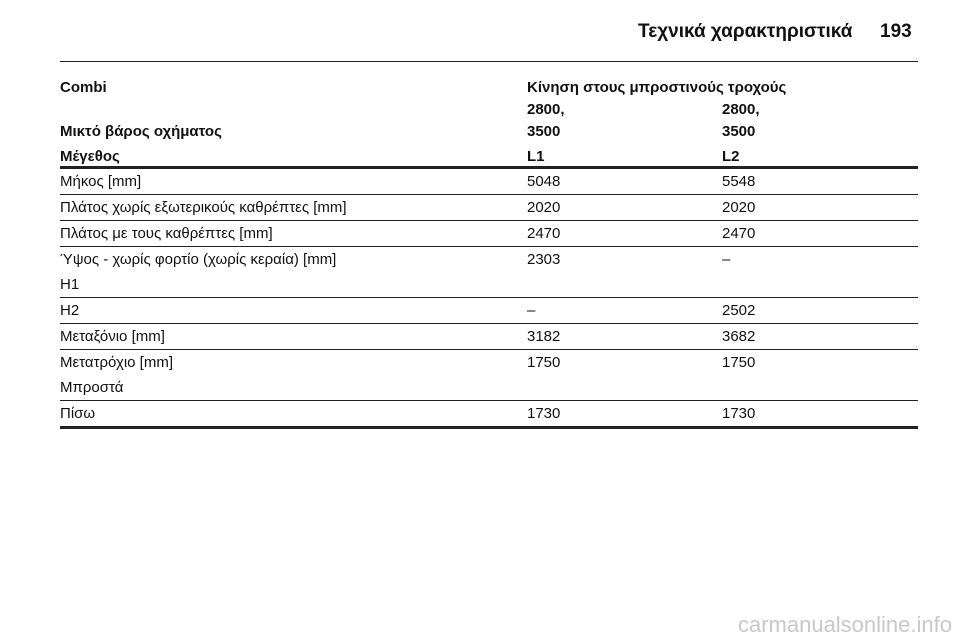  What do you see at coordinates (70, 284) in the screenshot?
I see `table-cell: H1` at bounding box center [70, 284].